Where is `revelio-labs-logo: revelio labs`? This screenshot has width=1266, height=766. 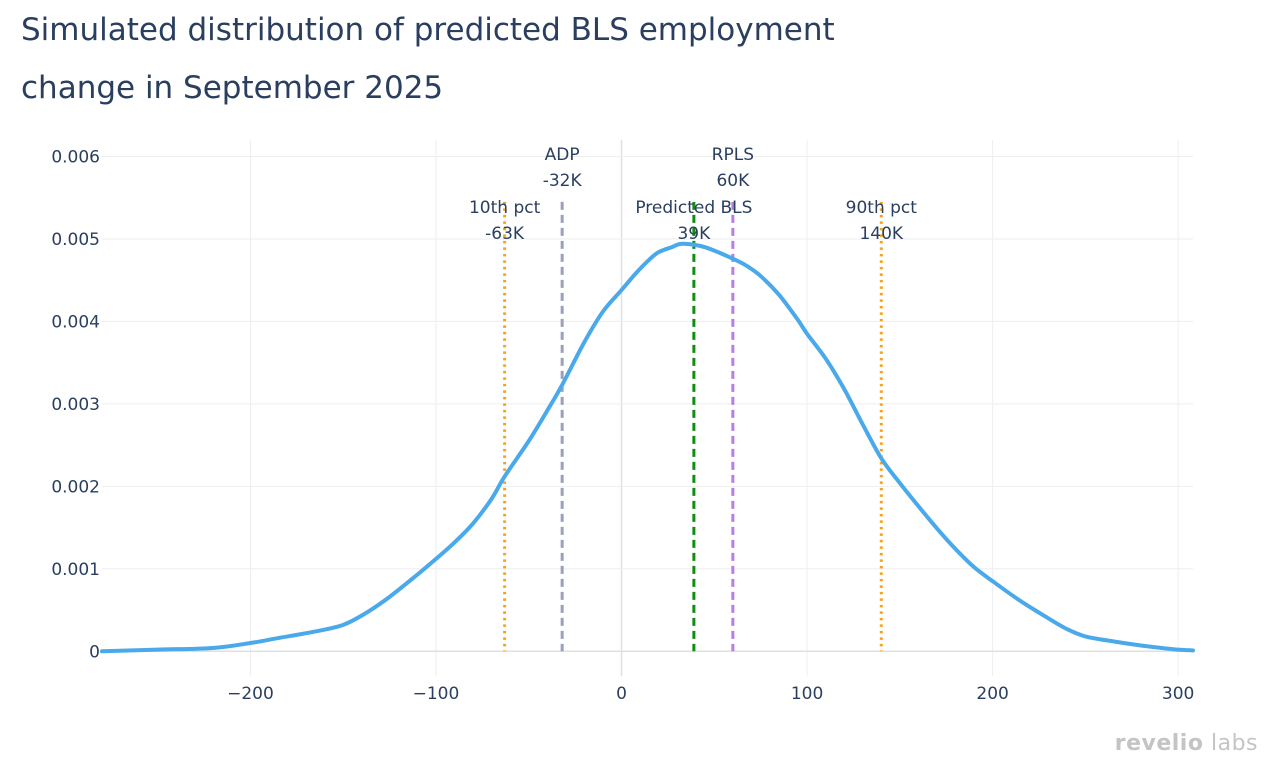 revelio-labs-logo: revelio labs is located at coordinates (1186, 743).